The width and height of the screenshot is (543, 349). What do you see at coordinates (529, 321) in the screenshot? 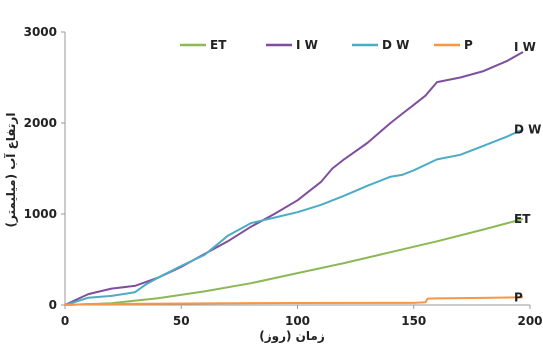
I see `x-tick-label: 200` at bounding box center [529, 321].